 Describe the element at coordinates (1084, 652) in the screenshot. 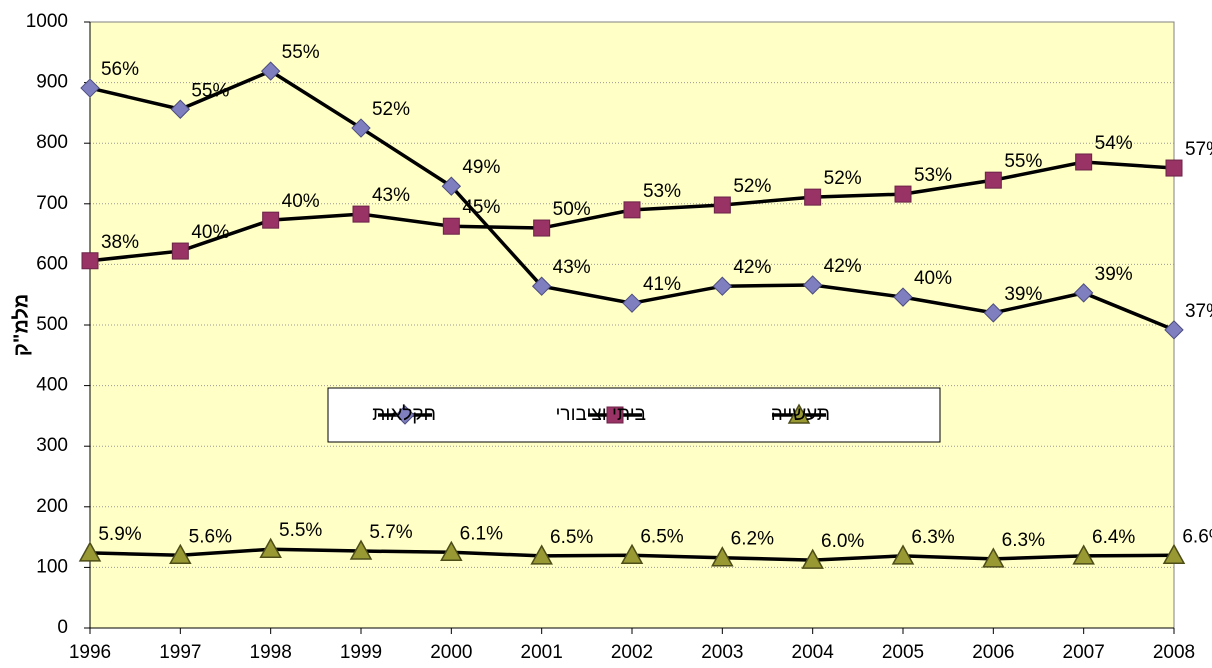

I see `x-tick-label: 2007` at that location.